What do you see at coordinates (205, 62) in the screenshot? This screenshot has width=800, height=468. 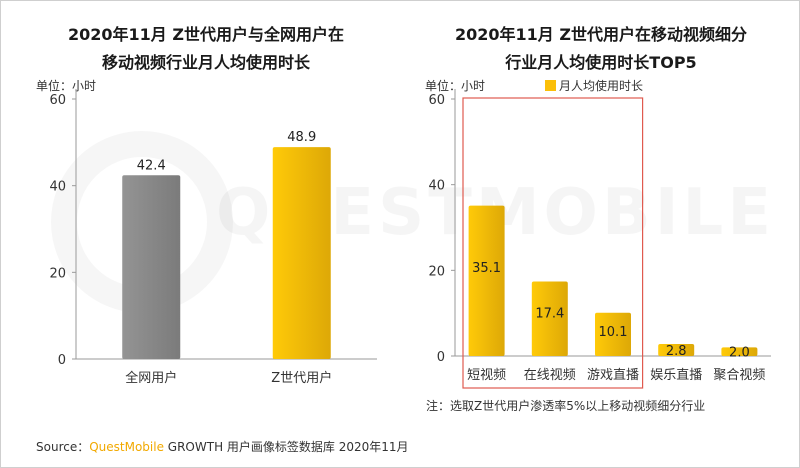 I see `chart1-title-line2: 移动视频行业月人均使用时长` at bounding box center [205, 62].